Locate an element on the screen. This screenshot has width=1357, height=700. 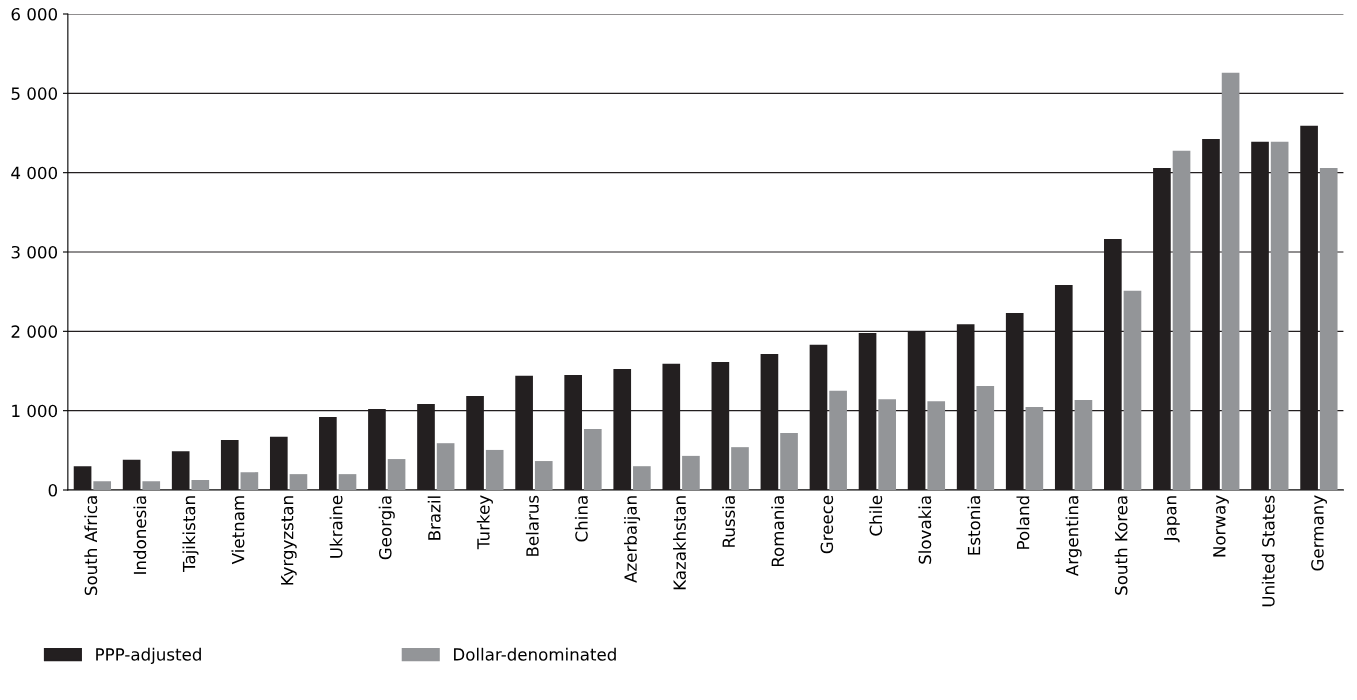
x-tick-label: Brazil is located at coordinates (434, 518).